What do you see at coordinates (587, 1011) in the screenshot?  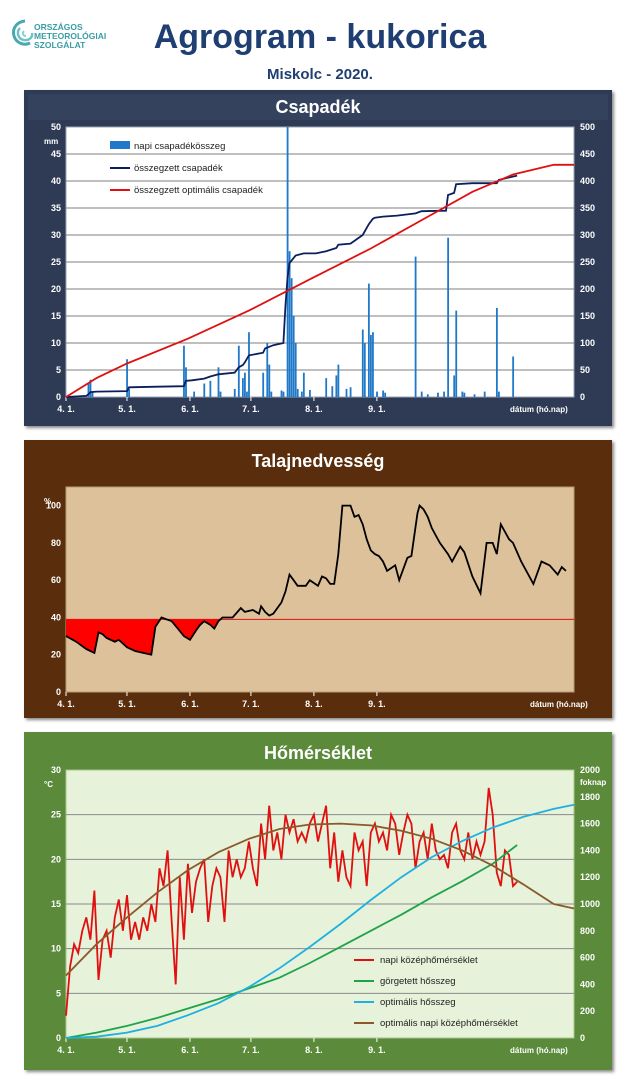 I see `y2-tick-label: 200` at bounding box center [587, 1011].